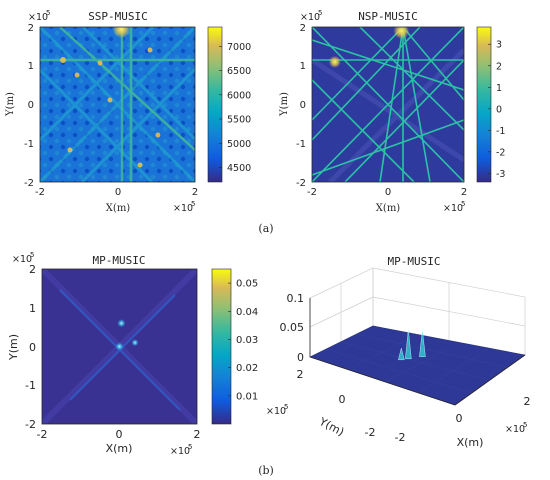  What do you see at coordinates (118, 16) in the screenshot?
I see `chart-title: SSP-MUSIC` at bounding box center [118, 16].